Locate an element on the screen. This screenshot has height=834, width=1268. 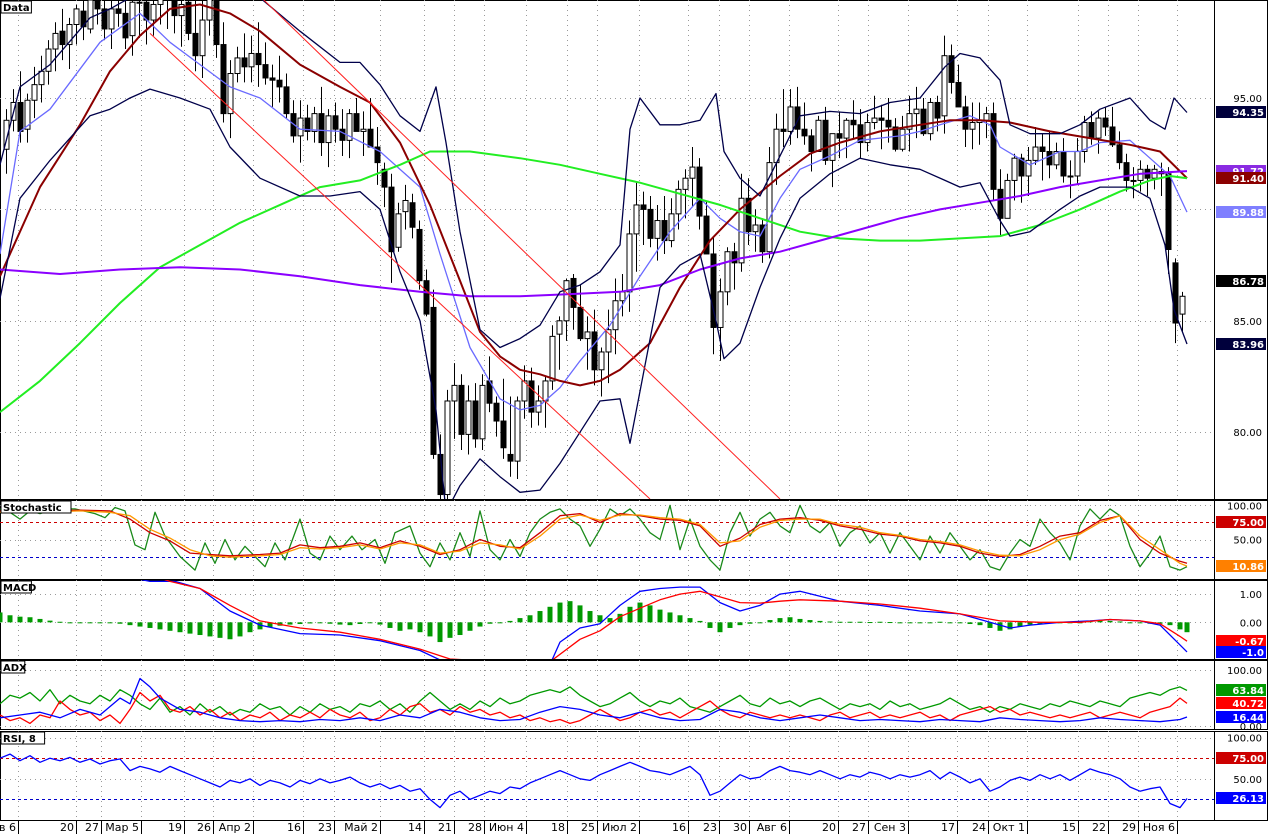
value-badge-text: 86.78 is located at coordinates (1248, 282).